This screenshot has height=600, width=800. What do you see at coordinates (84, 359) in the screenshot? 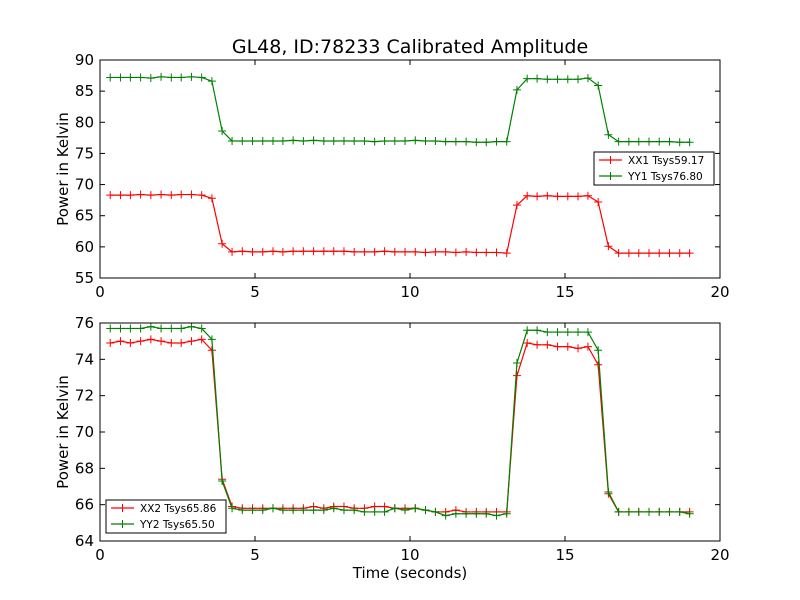
I see `y-tick-label: 74` at bounding box center [84, 359].